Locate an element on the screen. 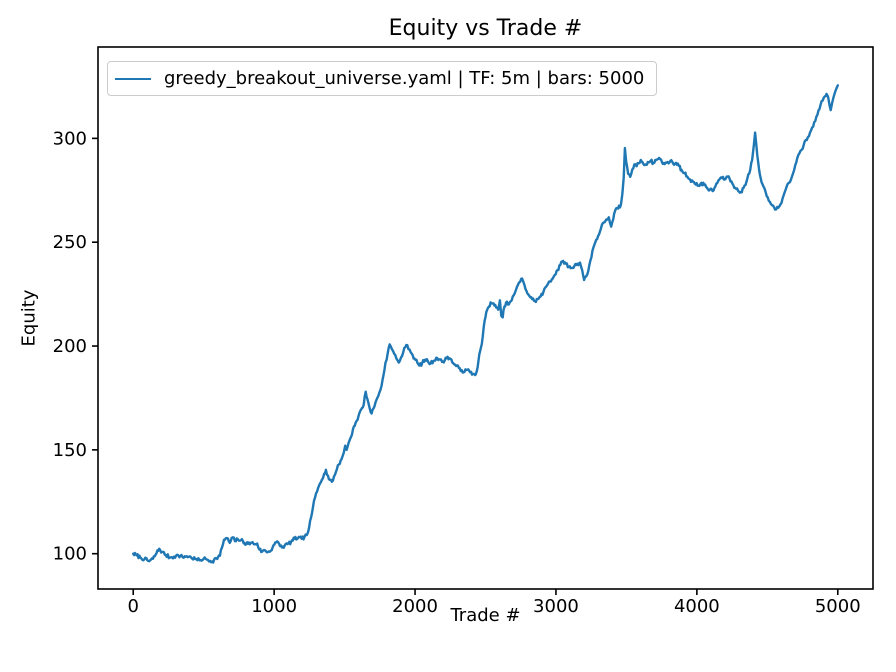  chart-title: Equity vs Trade # is located at coordinates (485, 28).